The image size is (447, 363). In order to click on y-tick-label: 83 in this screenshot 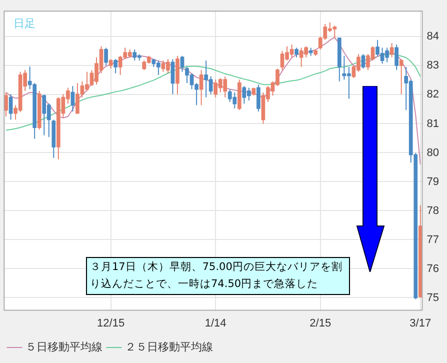, I will do `click(433, 66)`.